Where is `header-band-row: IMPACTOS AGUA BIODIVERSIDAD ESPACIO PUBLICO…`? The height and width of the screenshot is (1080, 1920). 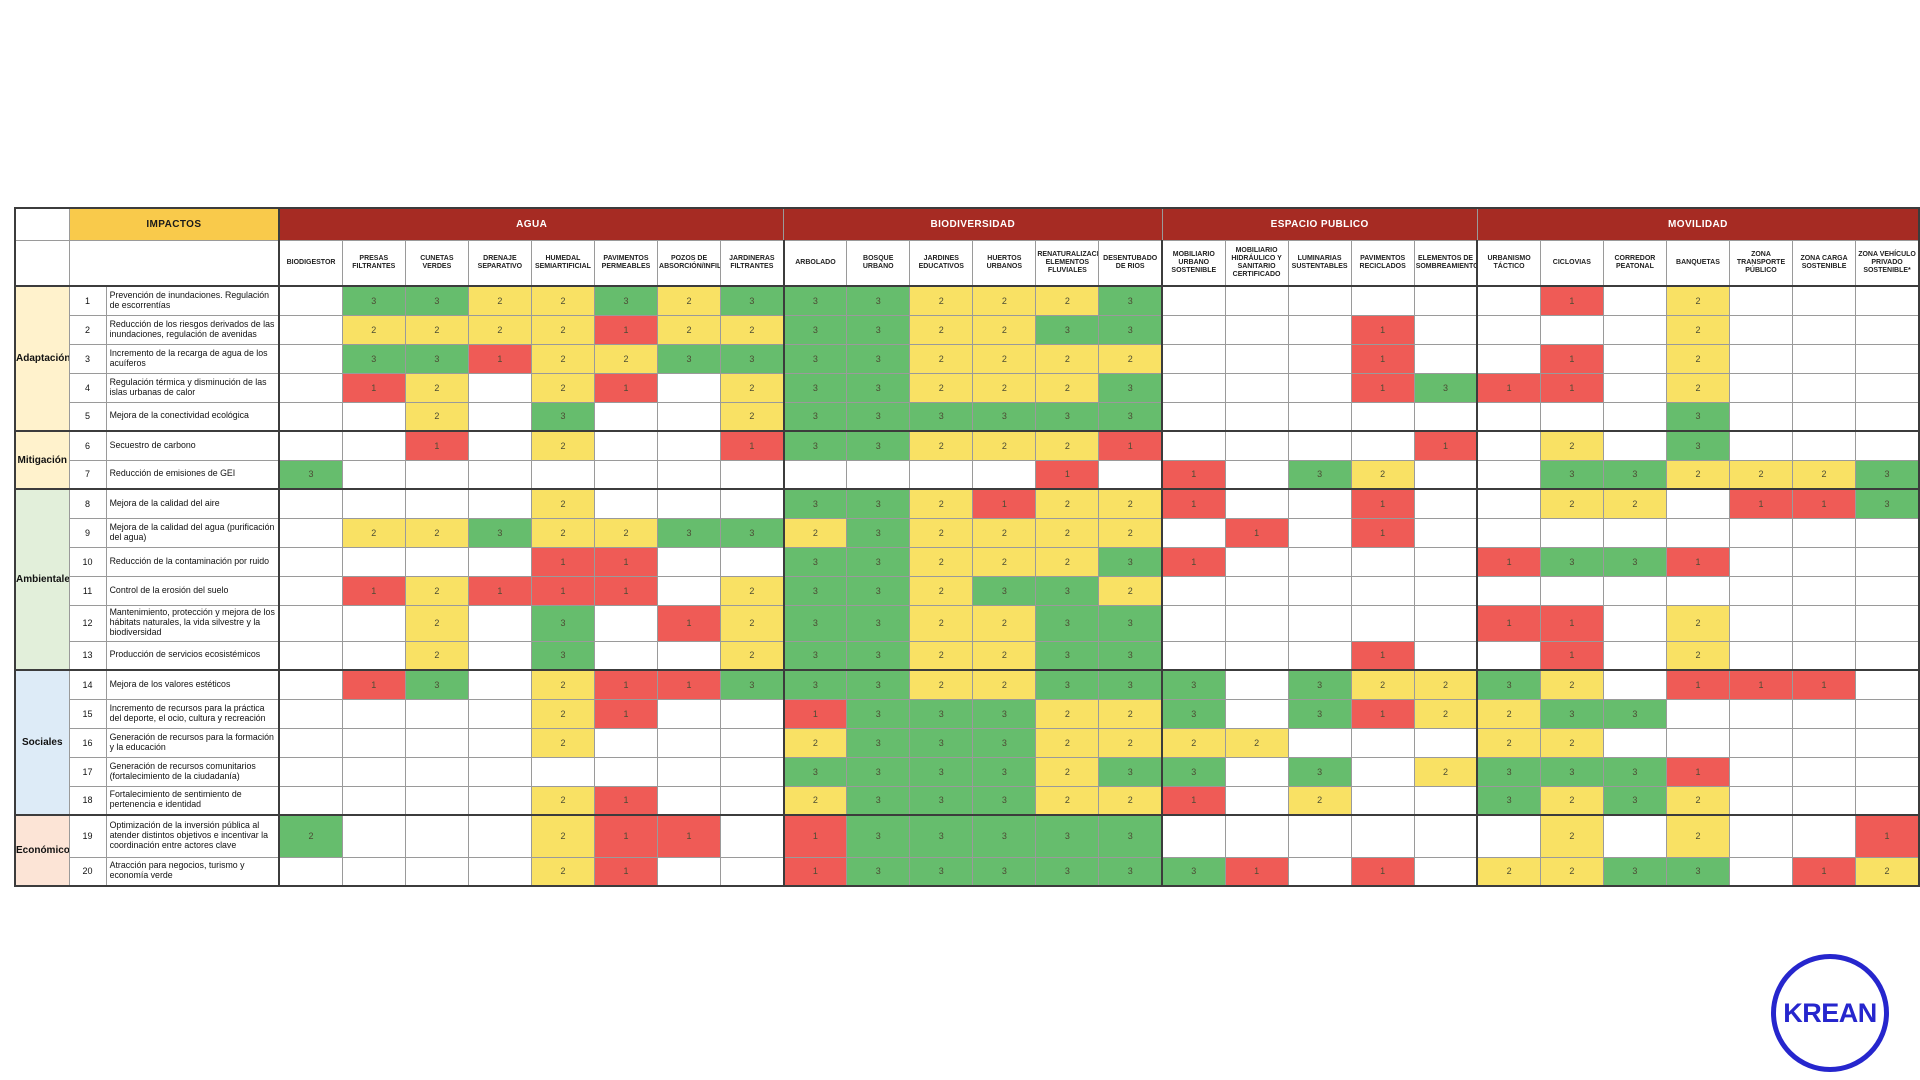 header-band-row: IMPACTOS AGUA BIODIVERSIDAD ESPACIO PUBLICO… is located at coordinates (967, 224).